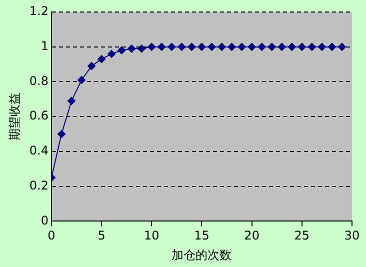 This screenshot has height=267, width=366. What do you see at coordinates (14, 116) in the screenshot?
I see `y-axis-title: 期望收益` at bounding box center [14, 116].